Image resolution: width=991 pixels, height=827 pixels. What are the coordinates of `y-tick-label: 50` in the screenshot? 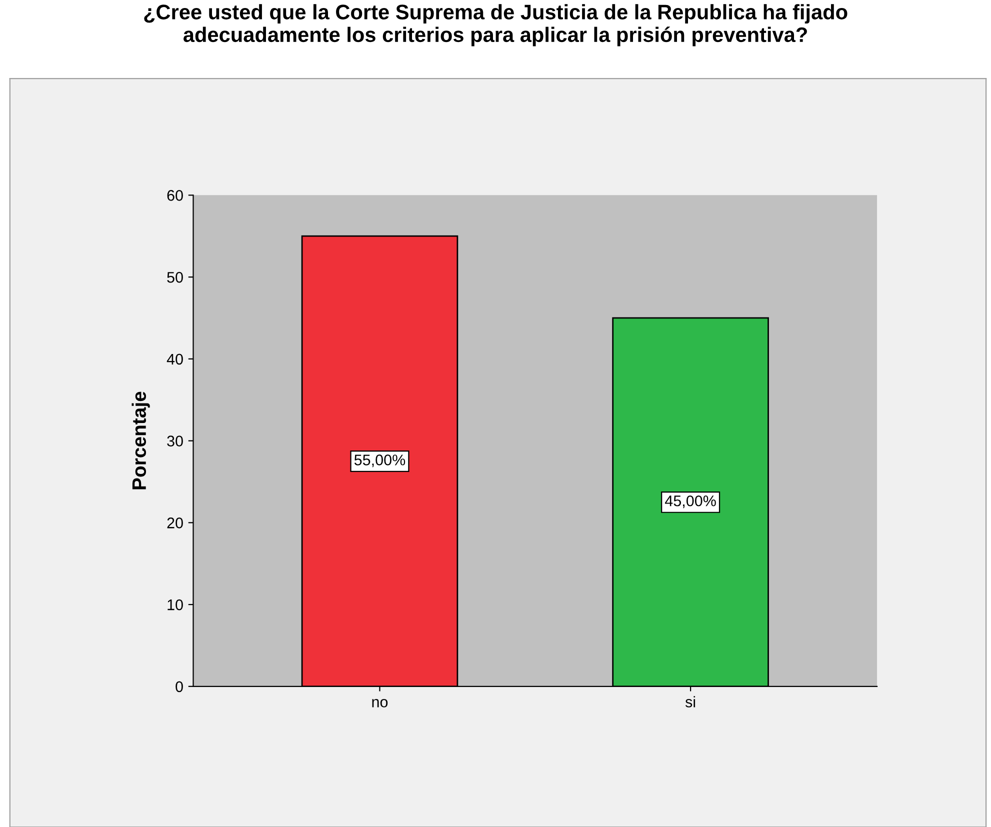 It's located at (175, 277).